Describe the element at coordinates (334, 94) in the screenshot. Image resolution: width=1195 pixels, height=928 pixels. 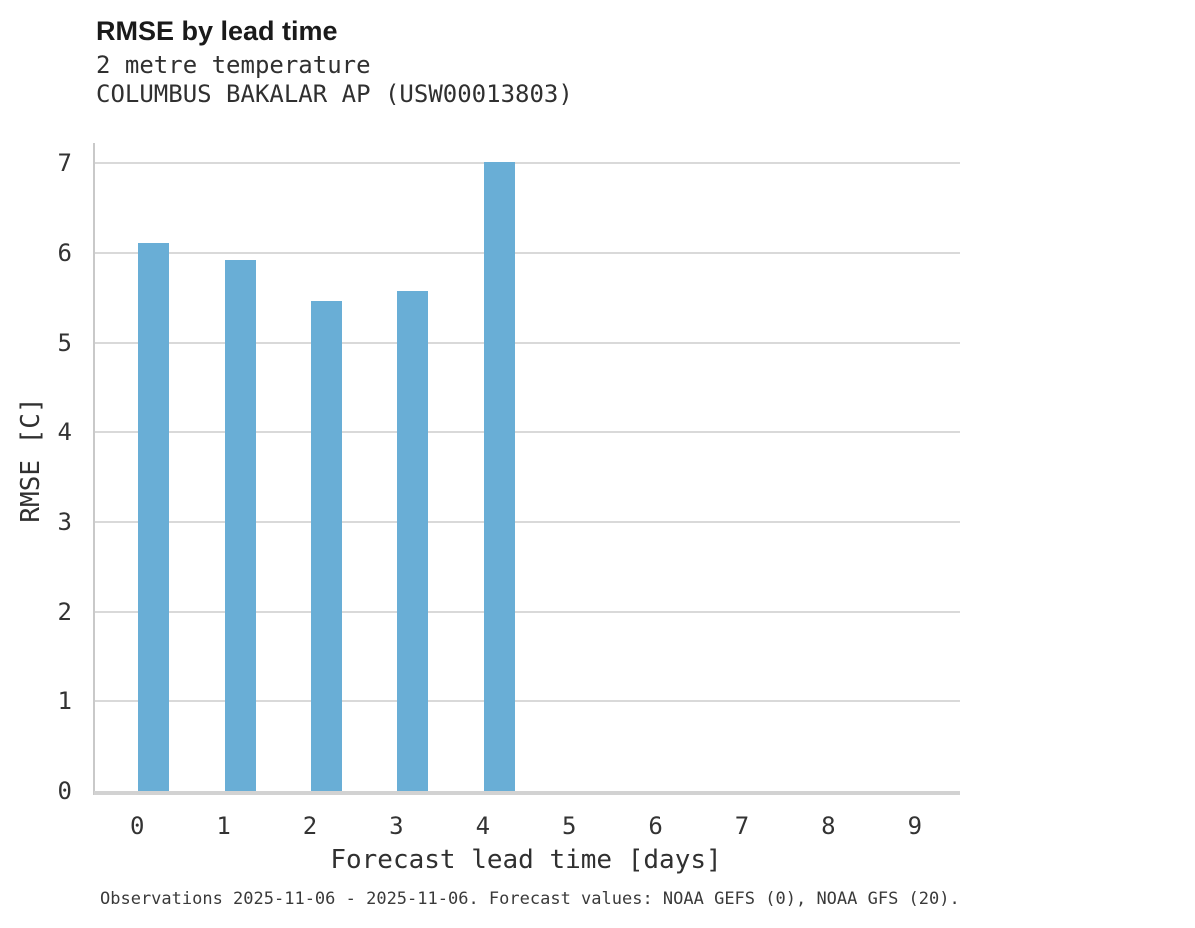
I see `chart-subtitle-station: COLUMBUS BAKALAR AP (USW00013803)` at that location.